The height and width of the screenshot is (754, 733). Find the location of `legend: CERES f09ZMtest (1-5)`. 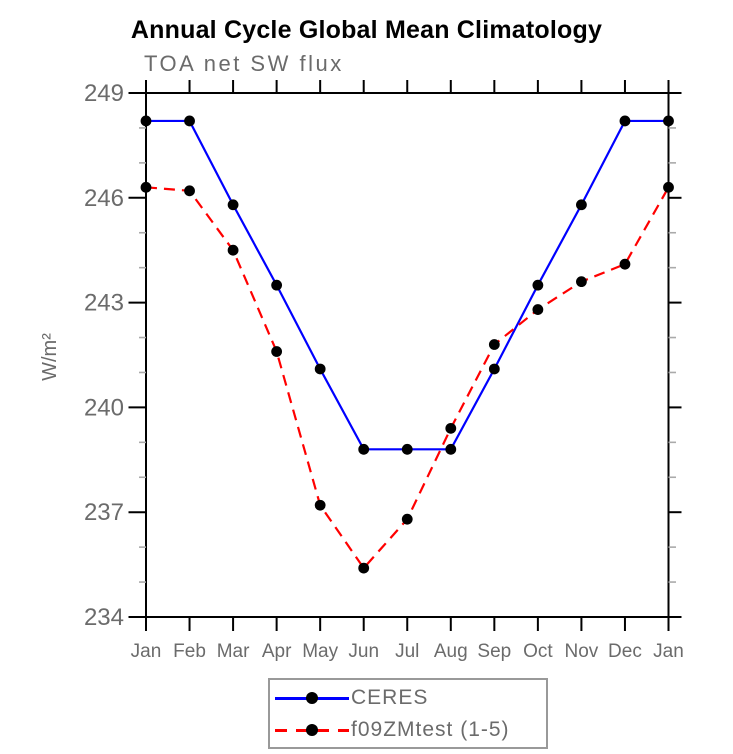

legend: CERES f09ZMtest (1-5) is located at coordinates (408, 713).